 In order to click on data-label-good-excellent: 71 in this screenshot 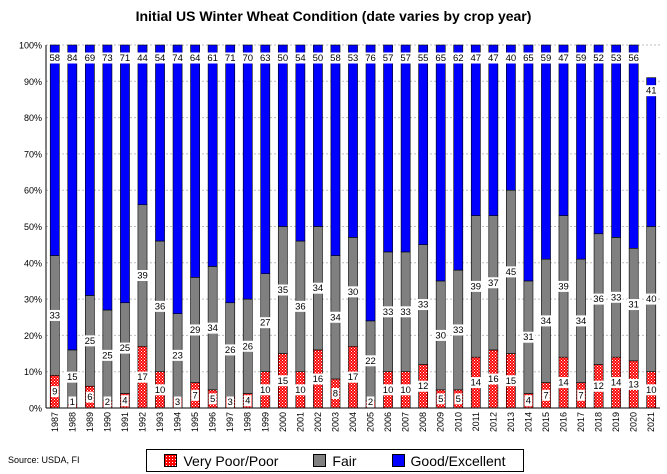, I will do `click(230, 58)`.